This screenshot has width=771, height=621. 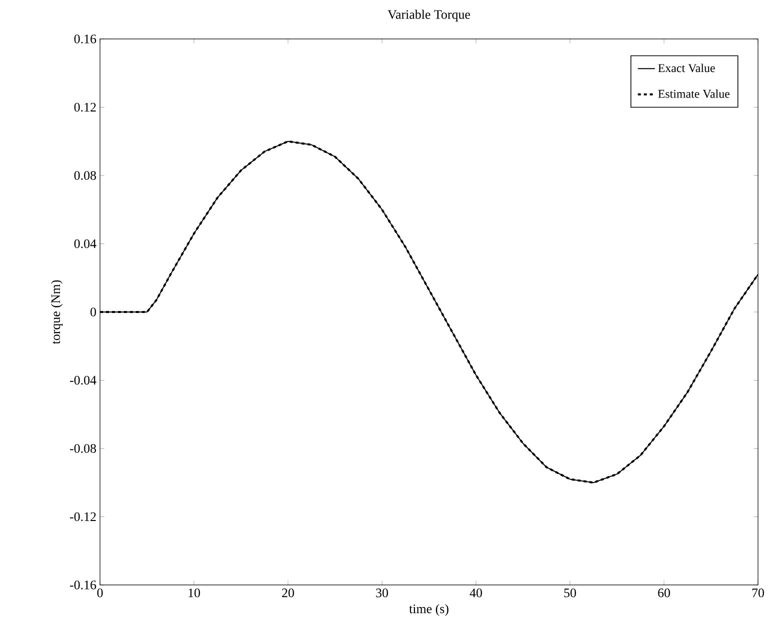 What do you see at coordinates (83, 517) in the screenshot?
I see `y-tick-label: -0.12` at bounding box center [83, 517].